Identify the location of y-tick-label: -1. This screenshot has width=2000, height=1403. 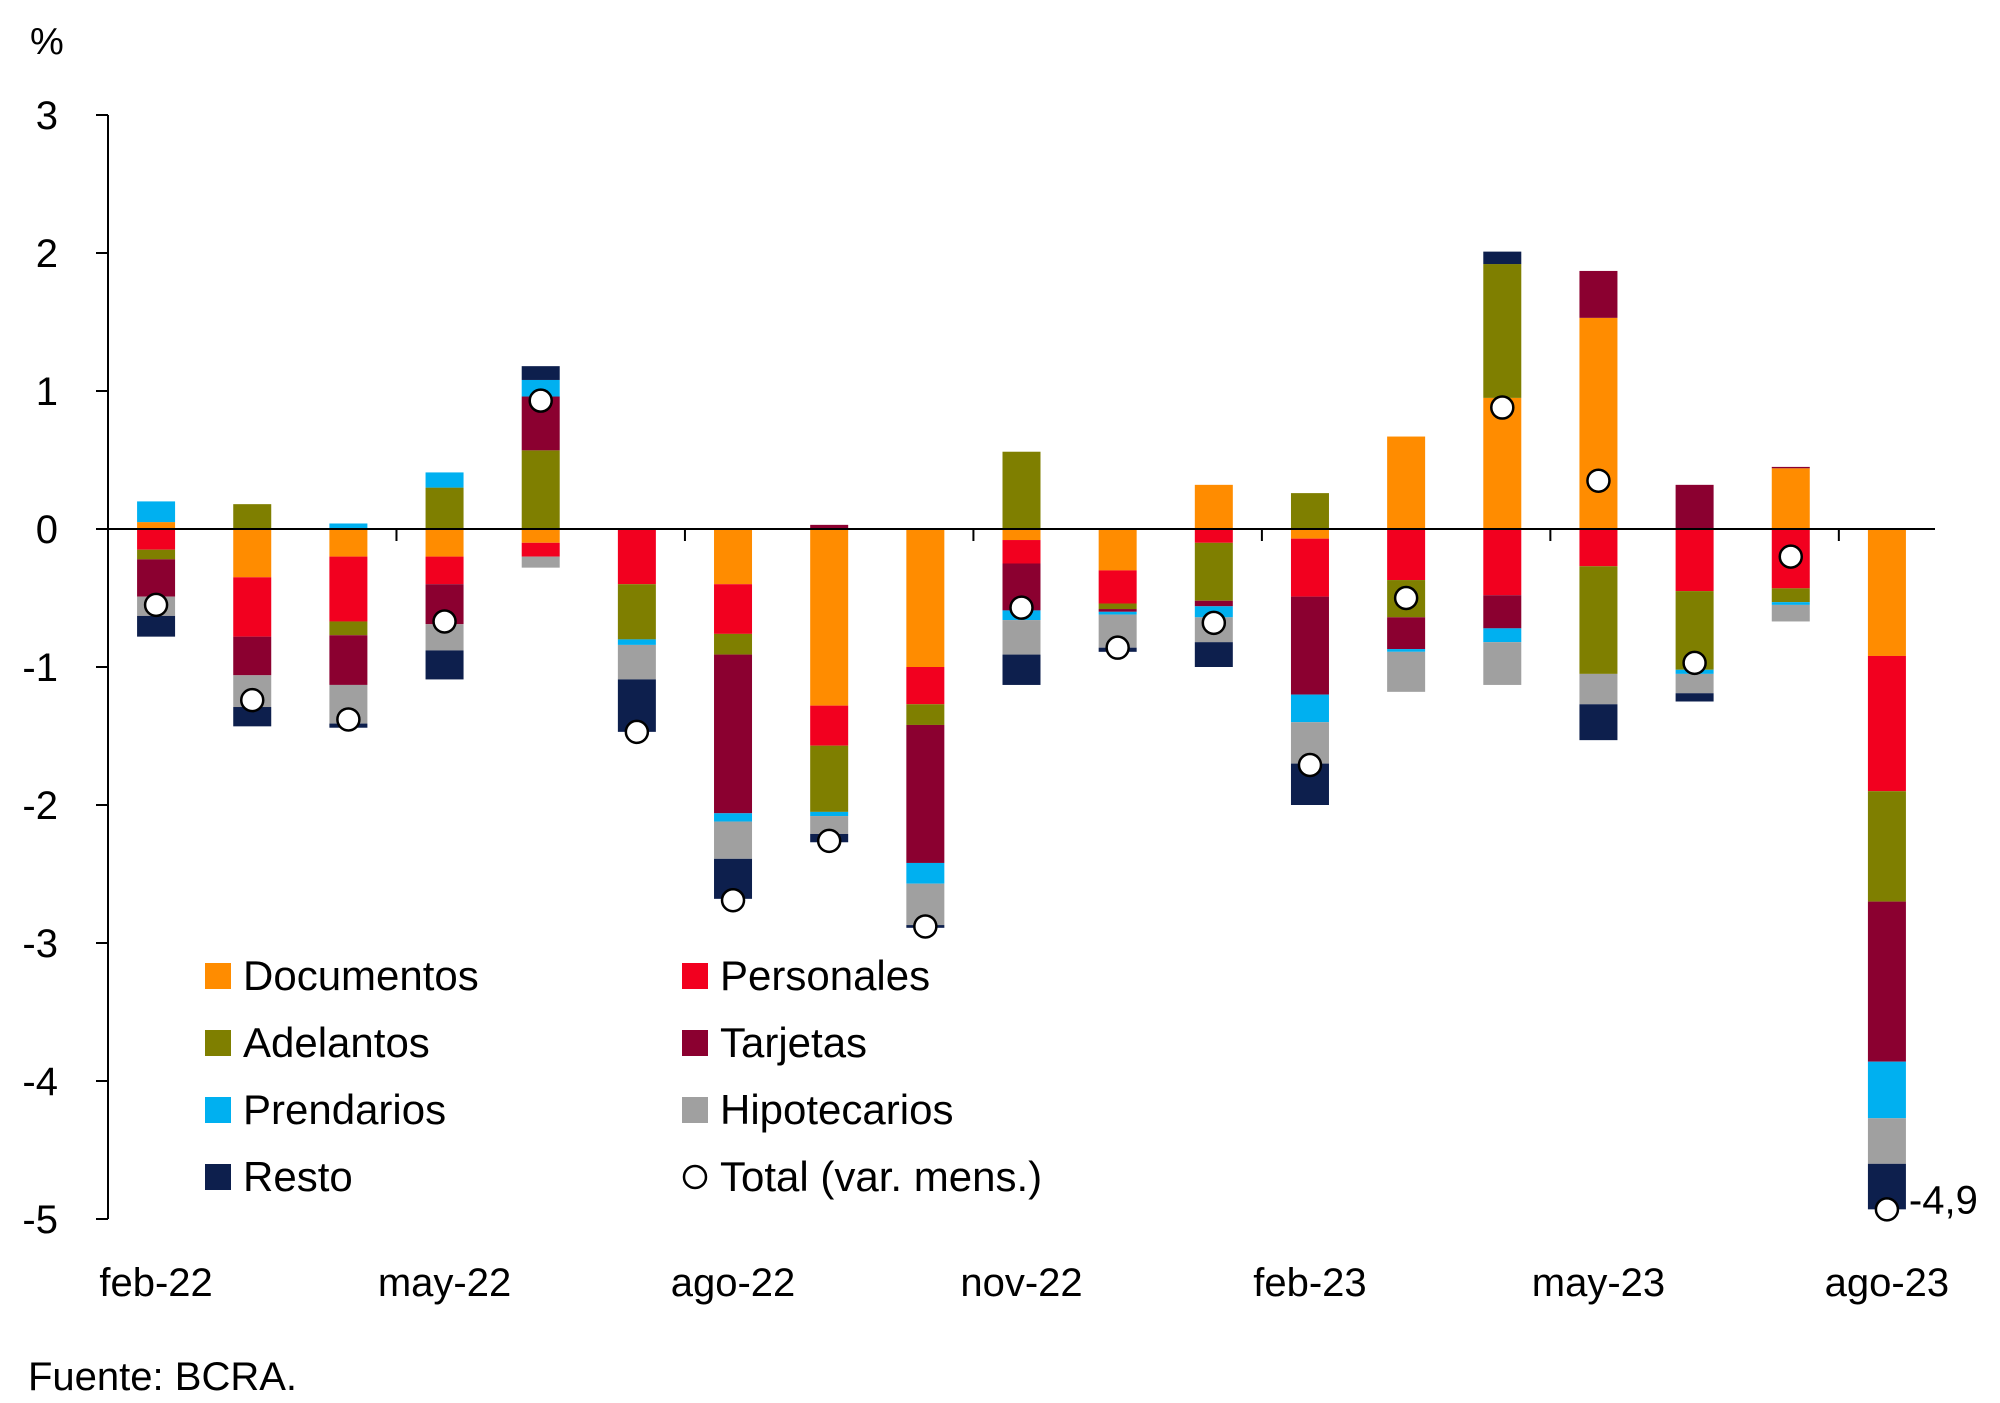
(40, 668).